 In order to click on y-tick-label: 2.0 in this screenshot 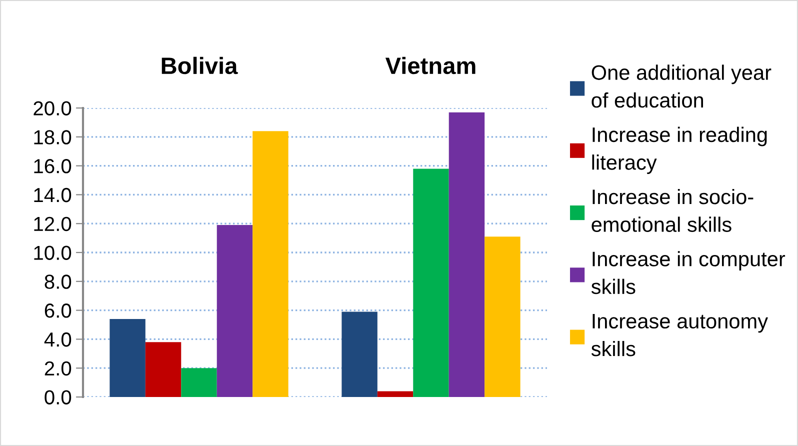, I will do `click(58, 368)`.